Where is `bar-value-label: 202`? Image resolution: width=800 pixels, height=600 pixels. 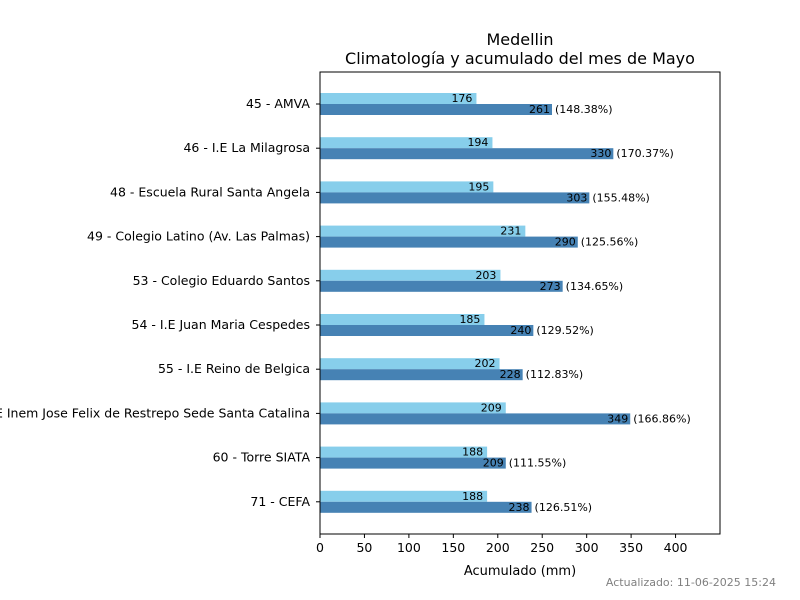
bar-value-label: 202 is located at coordinates (485, 363).